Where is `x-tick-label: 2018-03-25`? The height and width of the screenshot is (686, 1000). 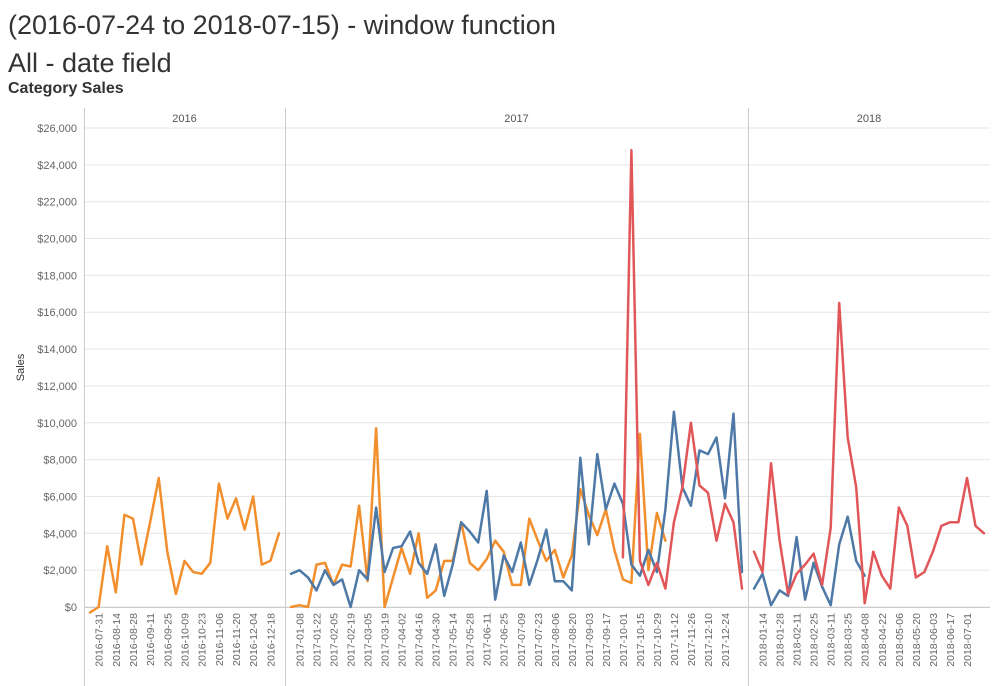 x-tick-label: 2018-03-25 is located at coordinates (849, 640).